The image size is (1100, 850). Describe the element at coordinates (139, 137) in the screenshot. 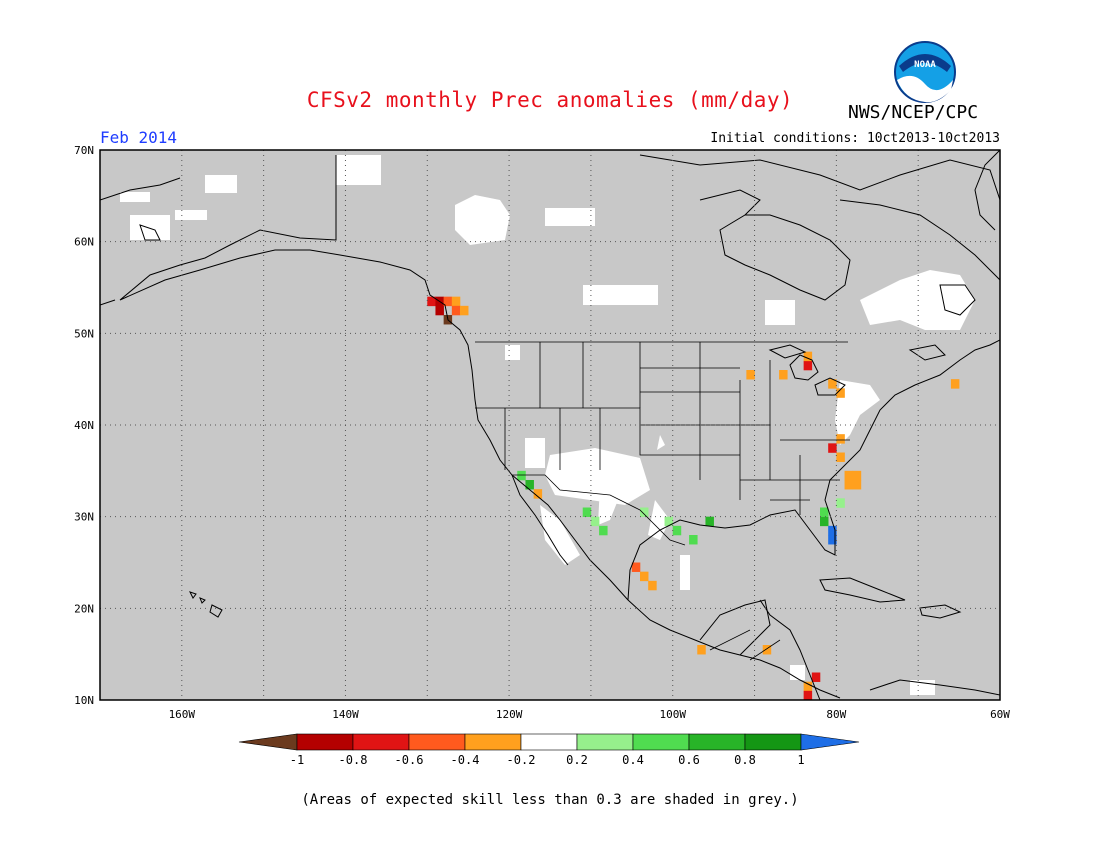

I see `forecast-period: Feb 2014` at that location.